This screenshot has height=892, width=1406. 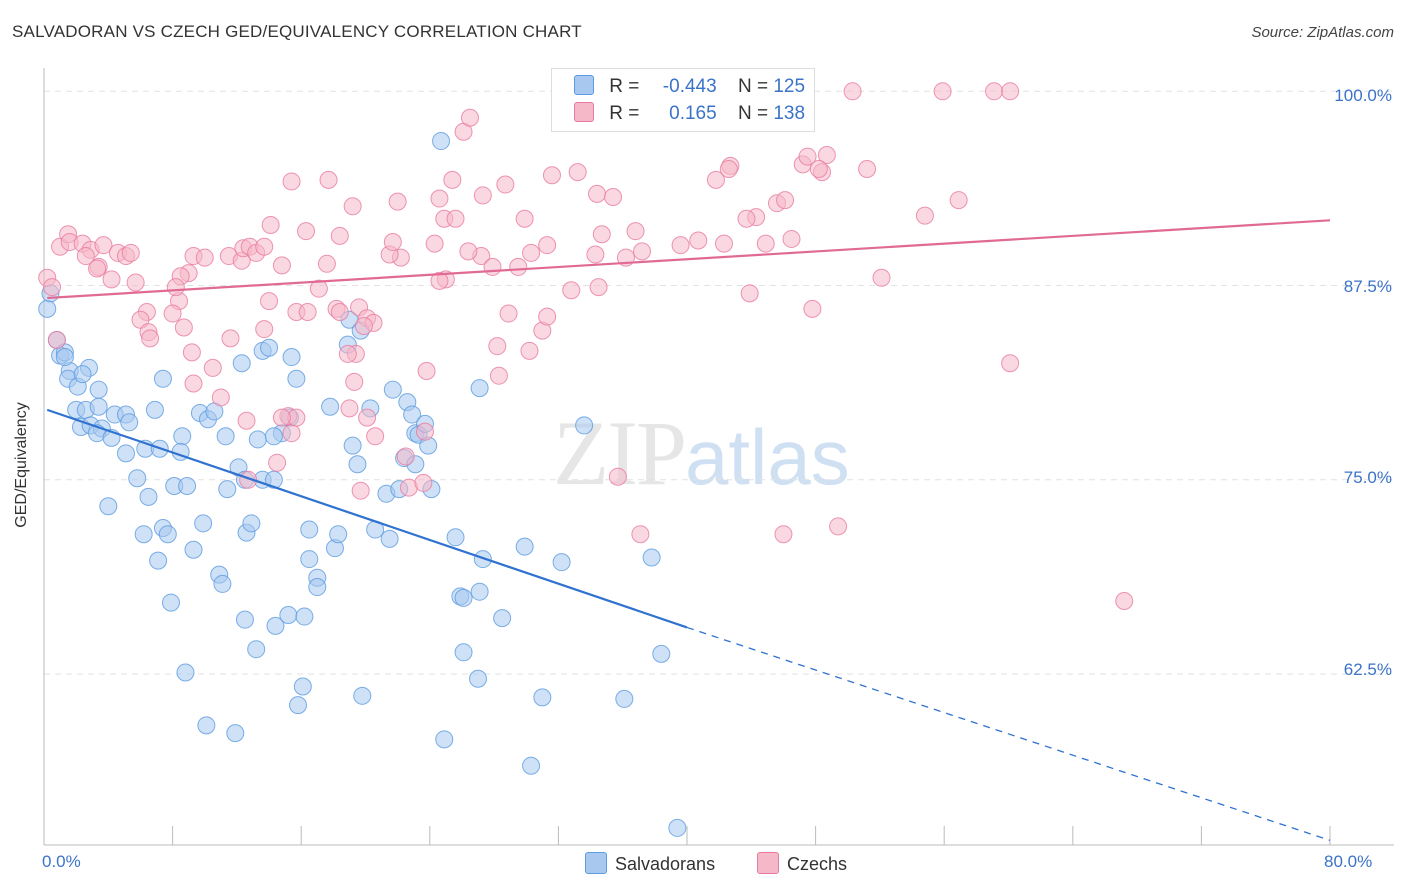 What do you see at coordinates (1363, 95) in the screenshot?
I see `y-tick-label: 100.0%` at bounding box center [1363, 95].